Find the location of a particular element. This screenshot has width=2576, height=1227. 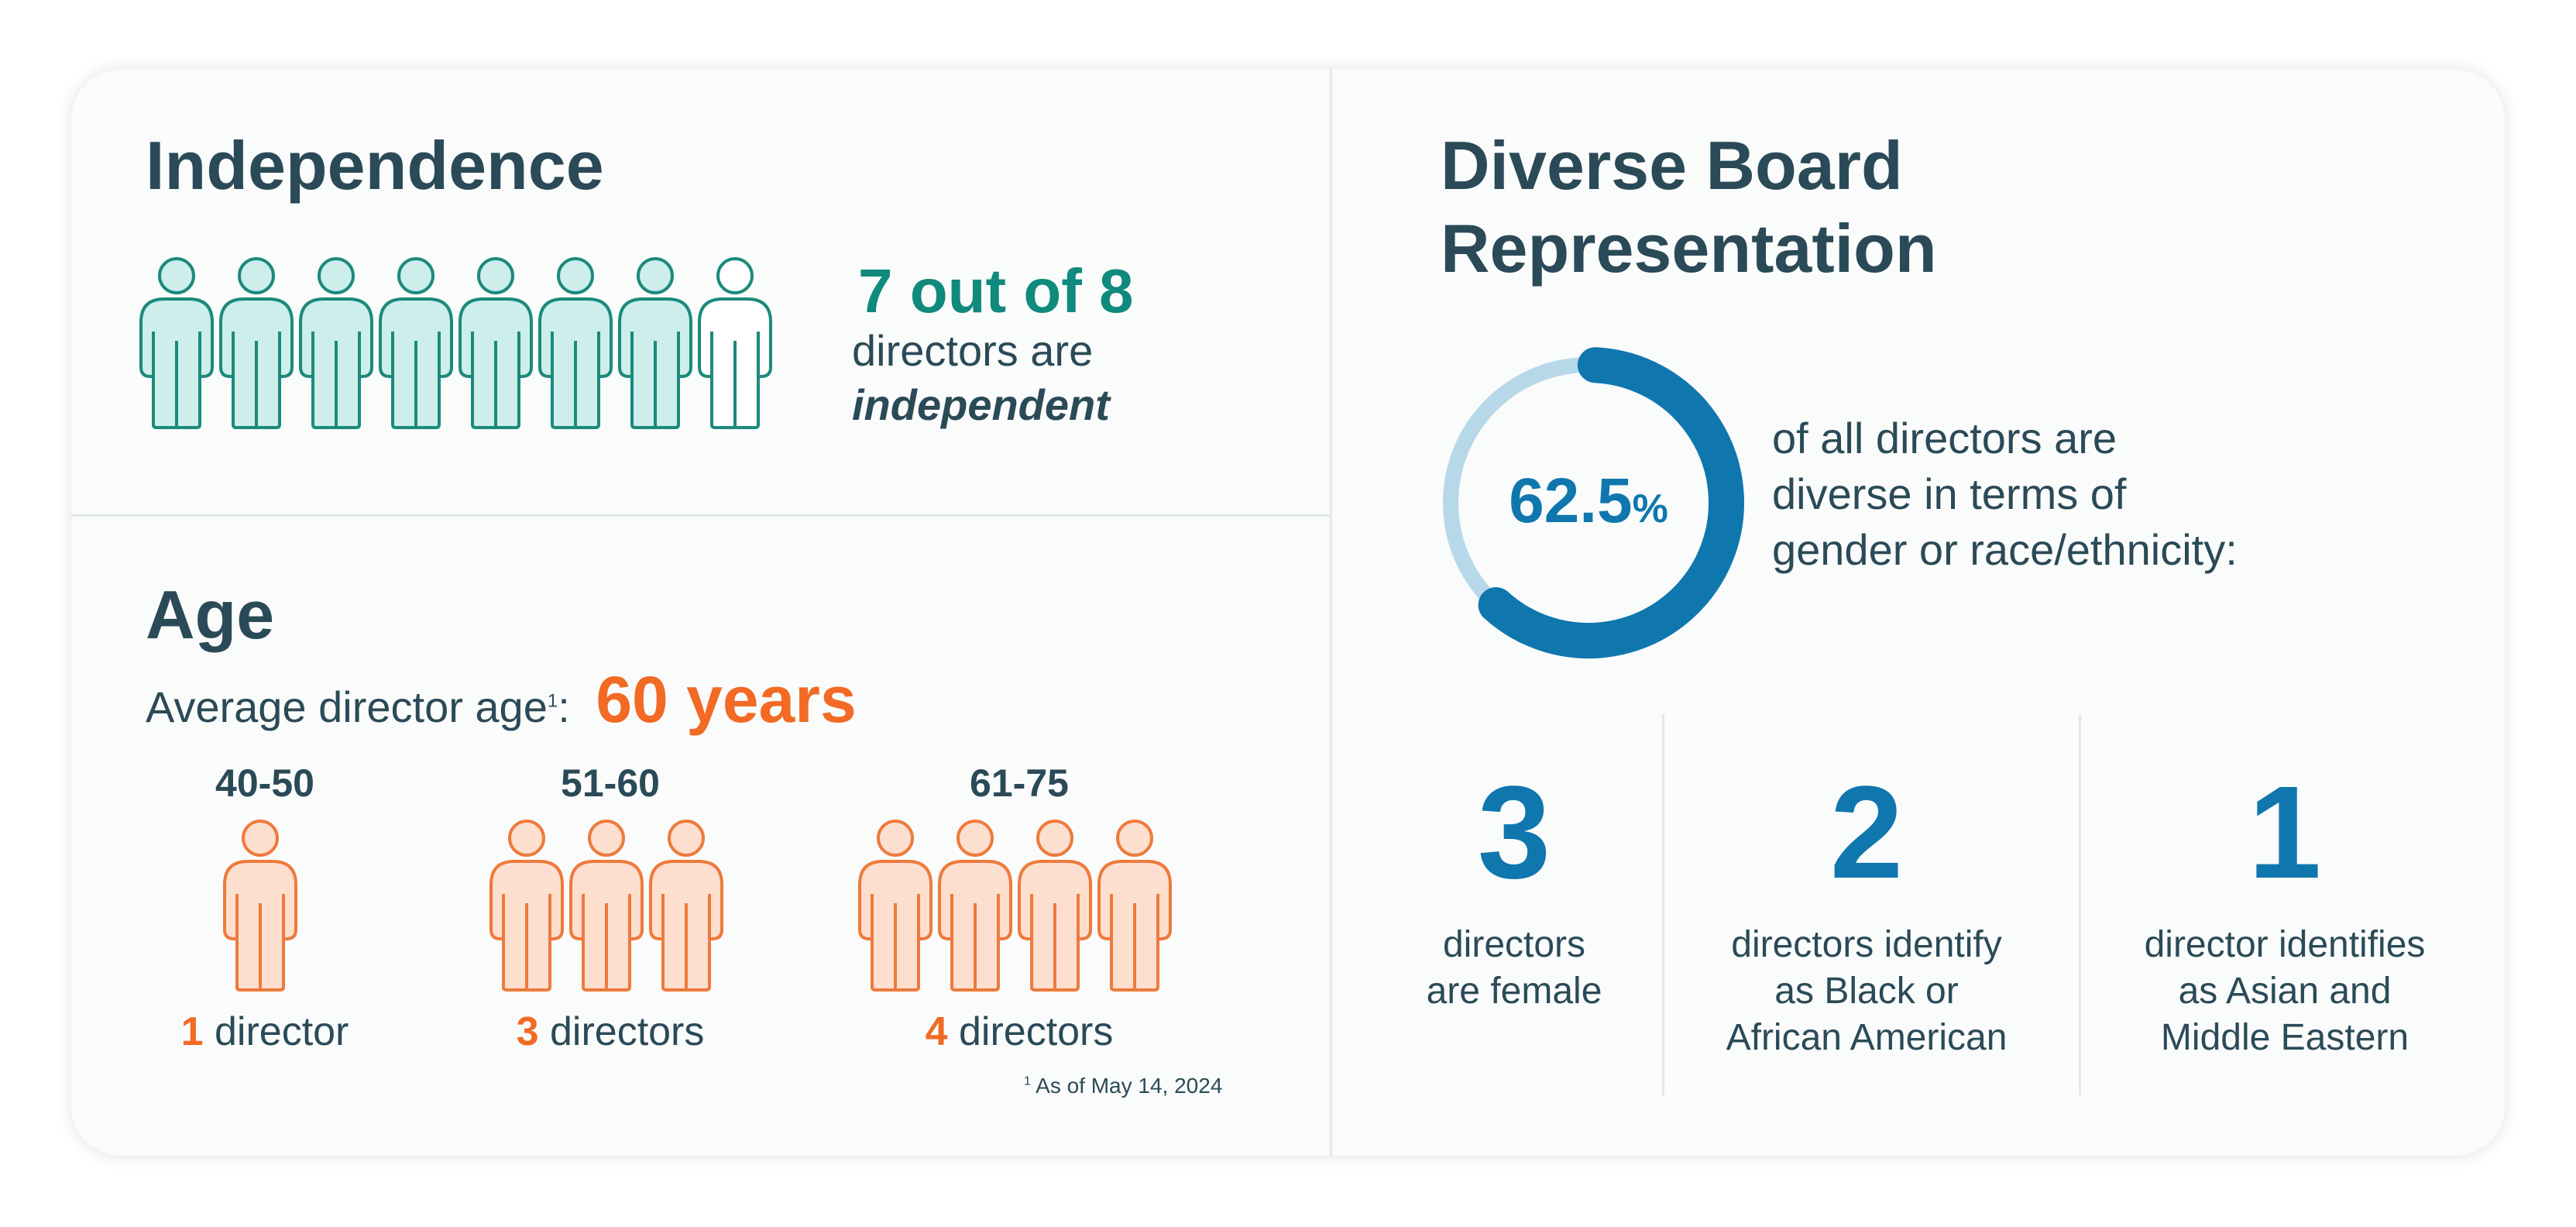

age-51-60-people-icons is located at coordinates (606, 906).